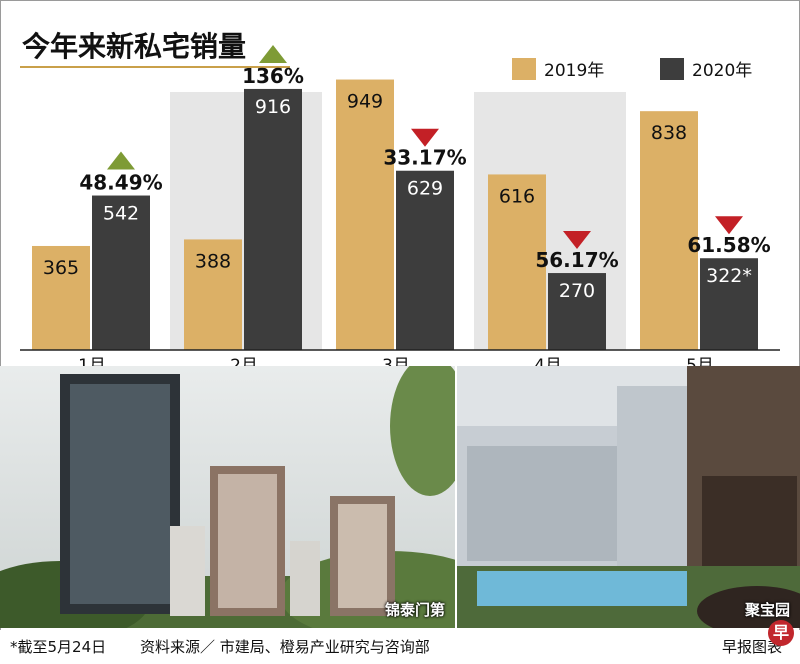 This screenshot has width=800, height=664. Describe the element at coordinates (548, 361) in the screenshot. I see `category-label: 4月` at that location.